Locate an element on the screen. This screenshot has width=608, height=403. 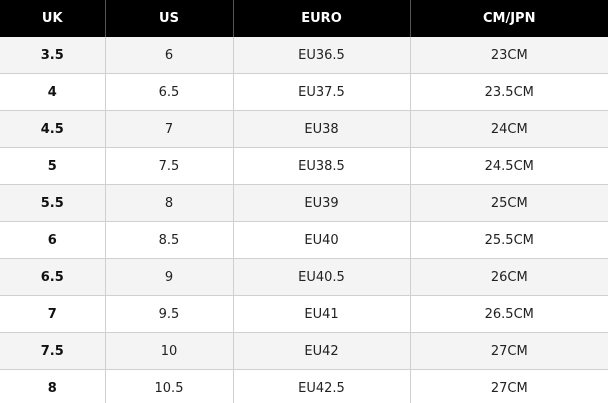
us-size-cell: 6 is located at coordinates (169, 55).